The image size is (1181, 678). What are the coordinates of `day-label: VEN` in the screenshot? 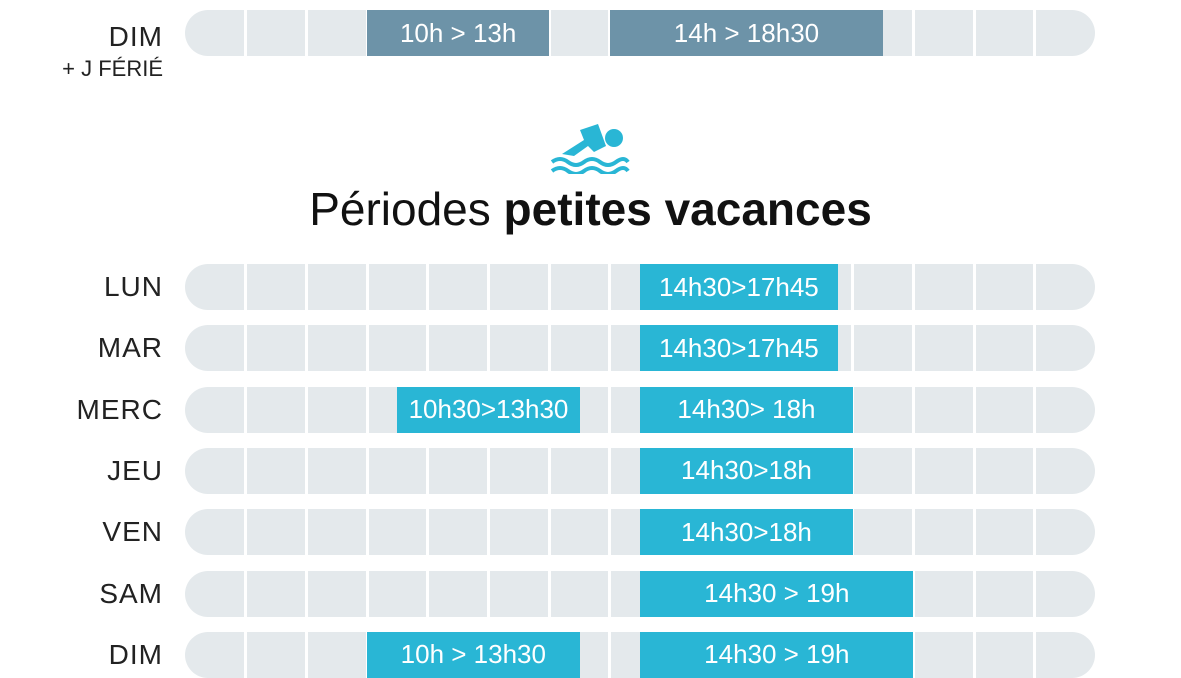 It's located at (132, 532).